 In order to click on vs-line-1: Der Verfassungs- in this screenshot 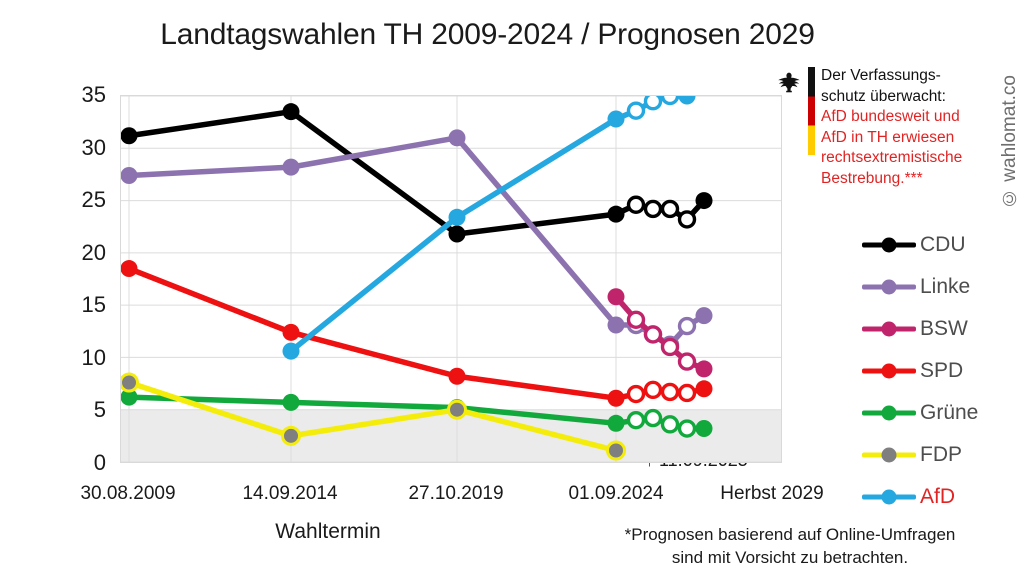, I will do `click(881, 75)`.